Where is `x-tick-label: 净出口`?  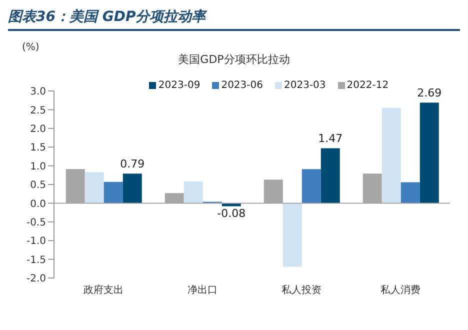 x-tick-label: 净出口 is located at coordinates (203, 290).